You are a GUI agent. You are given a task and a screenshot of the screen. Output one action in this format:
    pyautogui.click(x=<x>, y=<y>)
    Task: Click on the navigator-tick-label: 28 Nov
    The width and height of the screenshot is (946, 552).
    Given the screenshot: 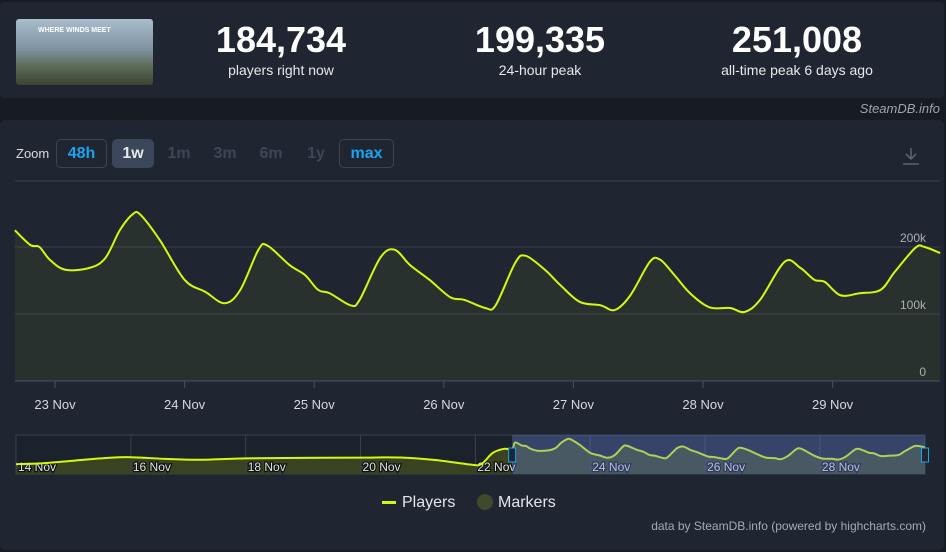 What is the action you would take?
    pyautogui.click(x=841, y=467)
    